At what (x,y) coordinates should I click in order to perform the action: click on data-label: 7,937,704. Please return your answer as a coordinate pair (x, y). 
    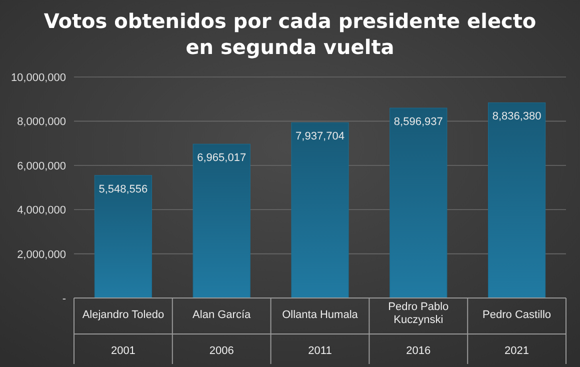
    Looking at the image, I should click on (320, 136).